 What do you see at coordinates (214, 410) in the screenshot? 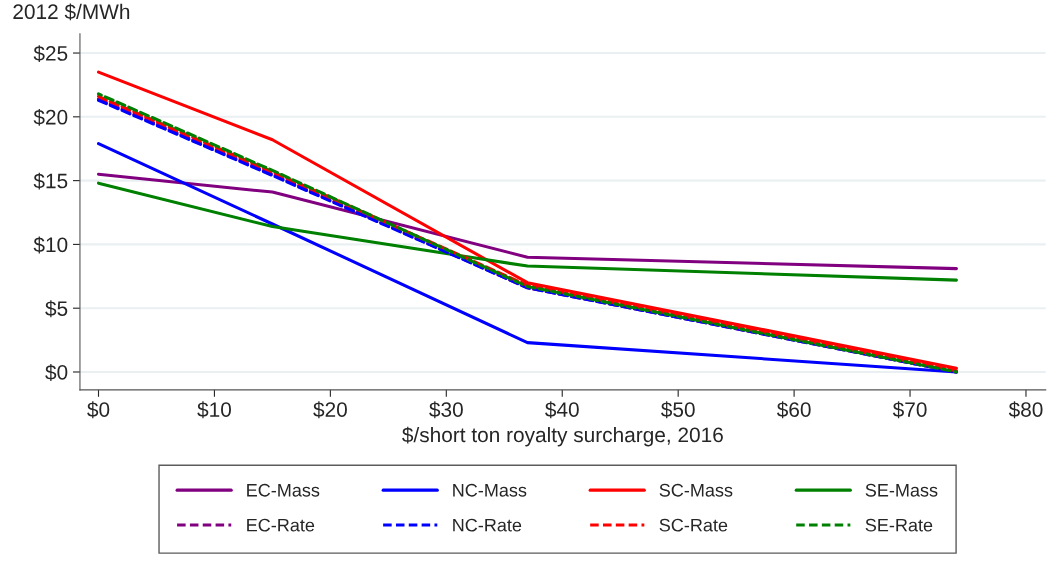
I see `x-tick-label: $10` at bounding box center [214, 410].